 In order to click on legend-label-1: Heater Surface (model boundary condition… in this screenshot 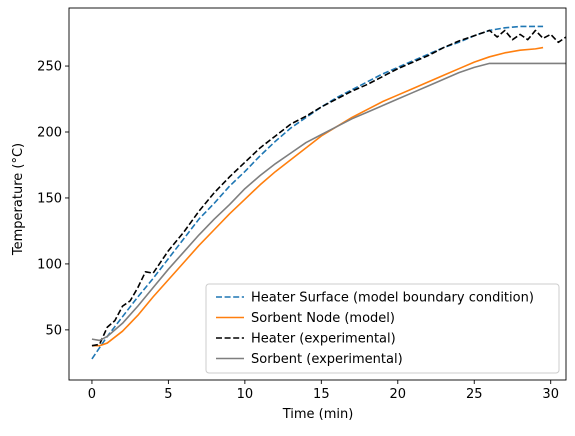, I will do `click(392, 298)`.